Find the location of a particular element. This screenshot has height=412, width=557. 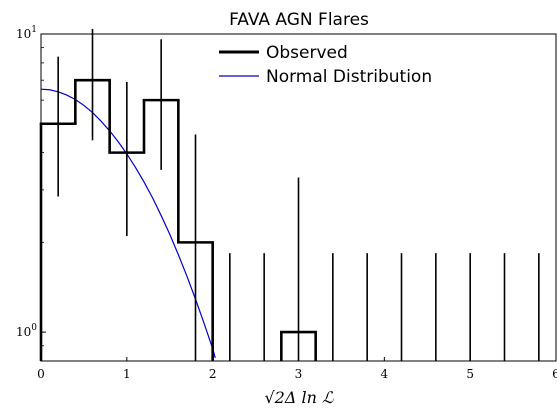

x-tick-label: 5 is located at coordinates (470, 374).